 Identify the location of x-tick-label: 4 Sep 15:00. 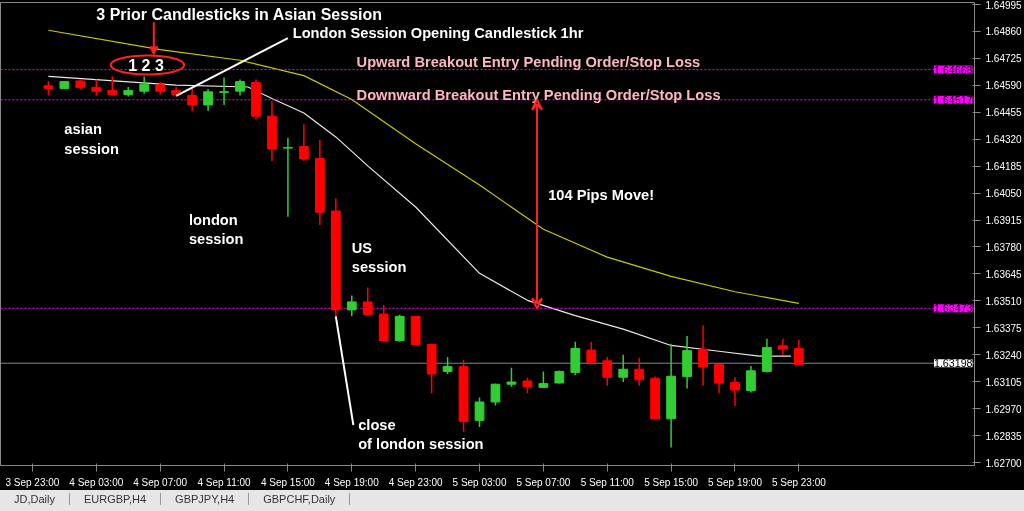
(288, 482).